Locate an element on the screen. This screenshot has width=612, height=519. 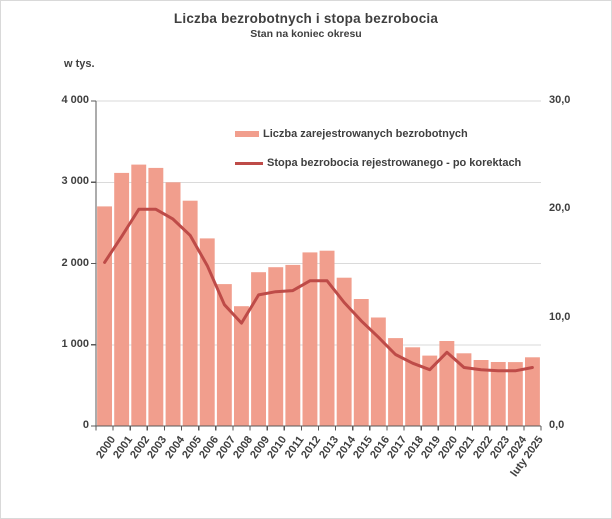
chart-title: Liczba bezrobotnych i stopa bezrobocia is located at coordinates (306, 18).